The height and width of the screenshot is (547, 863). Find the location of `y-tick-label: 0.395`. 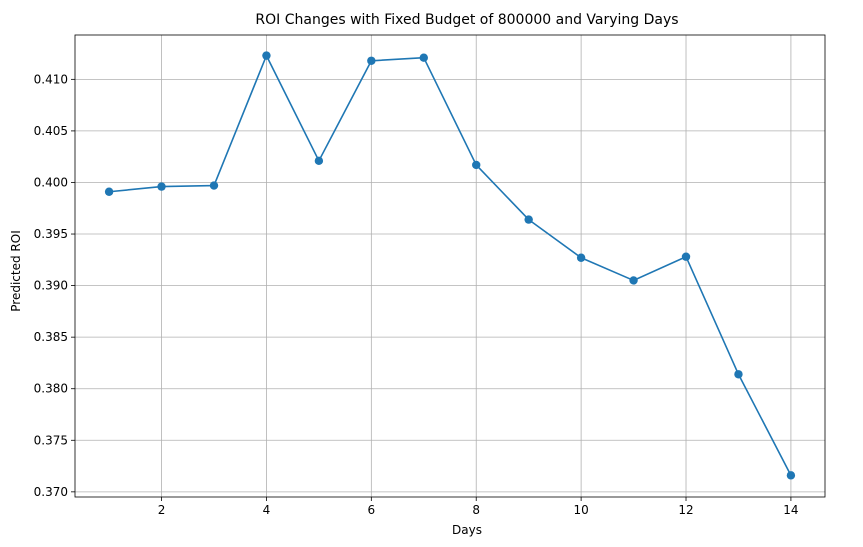

y-tick-label: 0.395 is located at coordinates (51, 234).